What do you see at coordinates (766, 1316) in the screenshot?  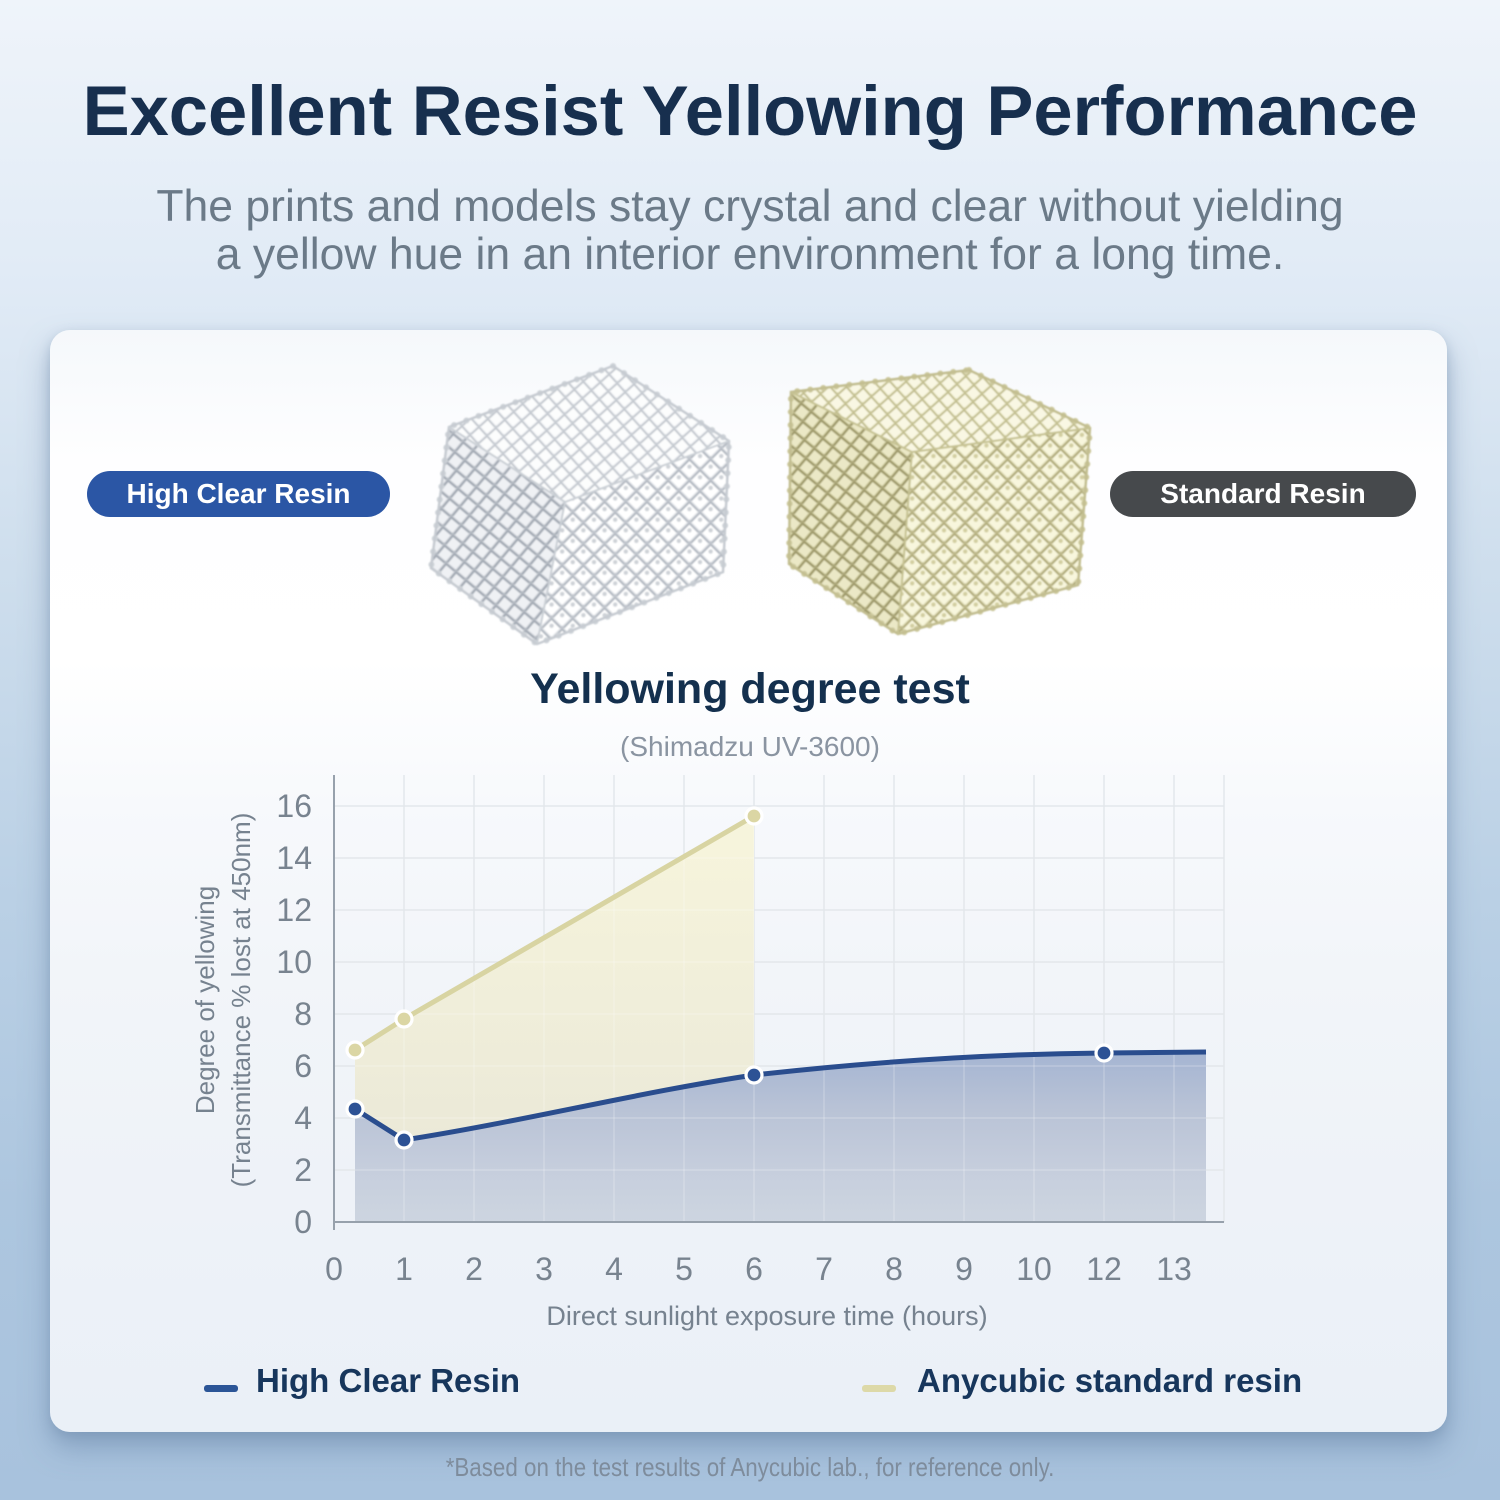 I see `svg-text:Direct sunlight exposure time: Direct sunlight exposure time (hours)` at bounding box center [766, 1316].